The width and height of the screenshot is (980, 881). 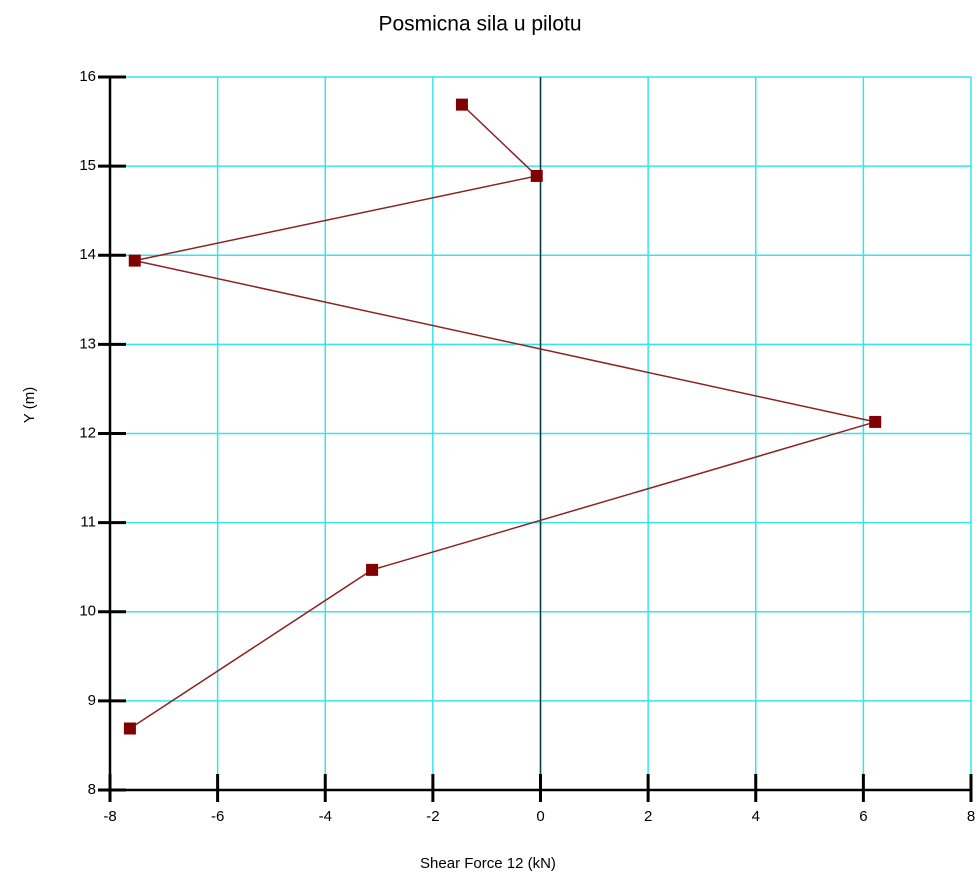 What do you see at coordinates (87, 611) in the screenshot?
I see `y-tick-label: 10` at bounding box center [87, 611].